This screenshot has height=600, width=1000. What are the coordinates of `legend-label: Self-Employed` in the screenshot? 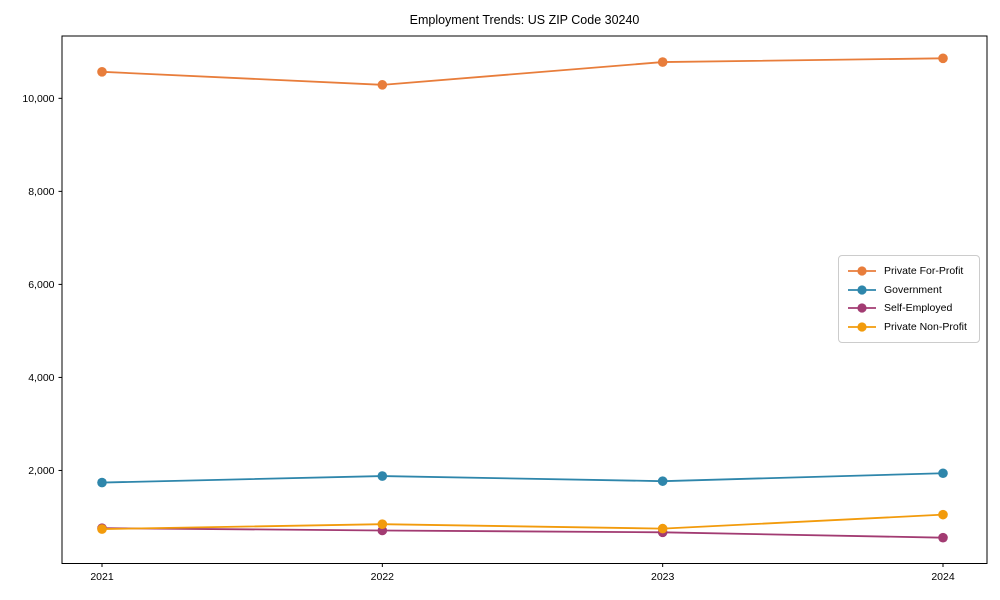 It's located at (918, 308).